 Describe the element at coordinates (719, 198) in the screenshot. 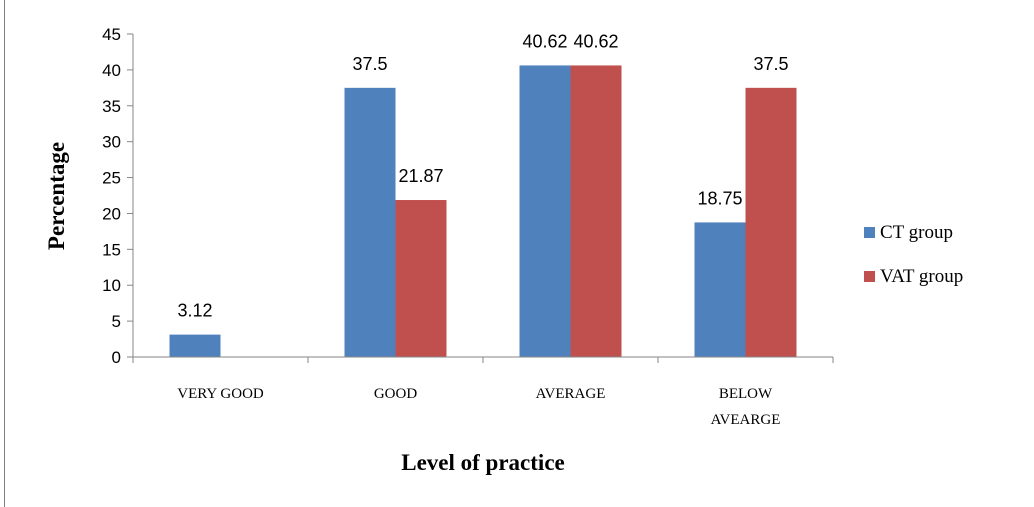

I see `data-label: 18.75` at that location.